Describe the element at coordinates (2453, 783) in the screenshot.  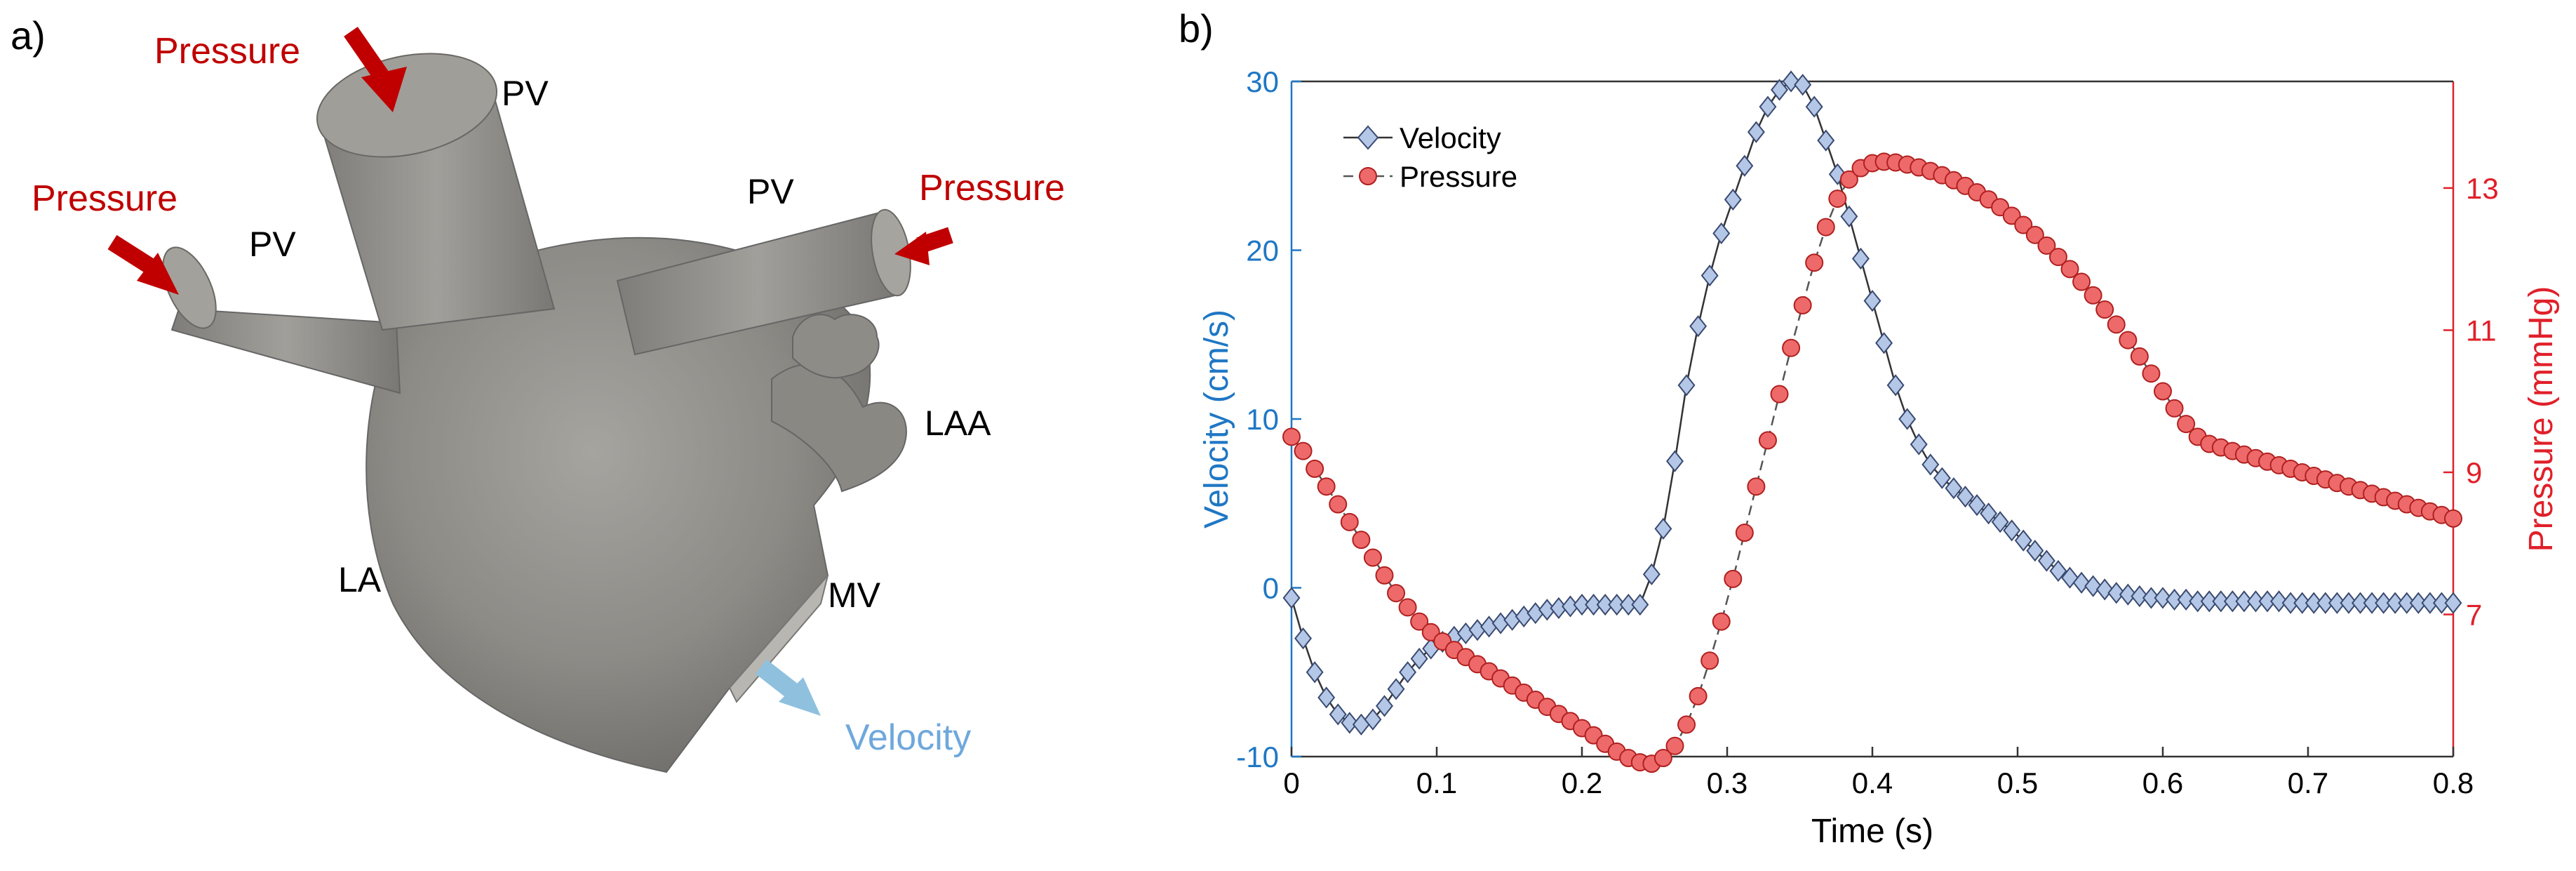
I see `x-tick-label: 0.8` at that location.